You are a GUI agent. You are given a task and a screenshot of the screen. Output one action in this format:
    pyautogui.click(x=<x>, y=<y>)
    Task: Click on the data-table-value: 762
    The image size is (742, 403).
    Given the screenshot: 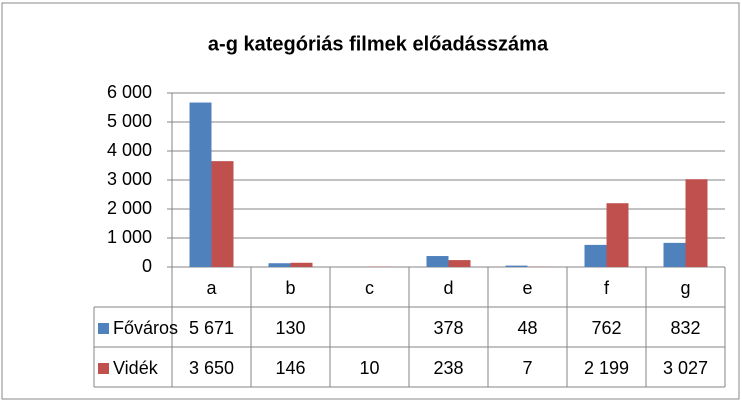 What is the action you would take?
    pyautogui.click(x=606, y=328)
    